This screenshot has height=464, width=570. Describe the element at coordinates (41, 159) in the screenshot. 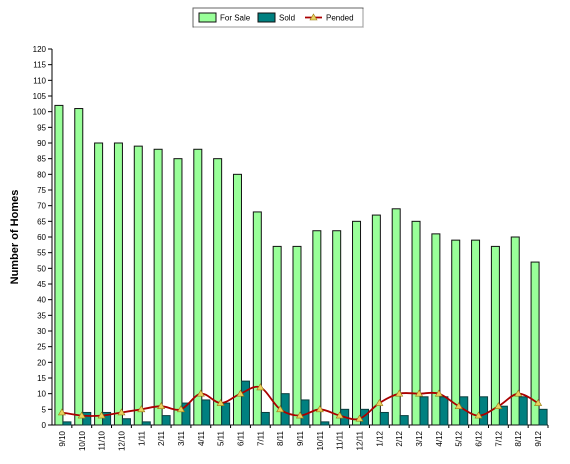

I see `y-tick-label: 85` at that location.